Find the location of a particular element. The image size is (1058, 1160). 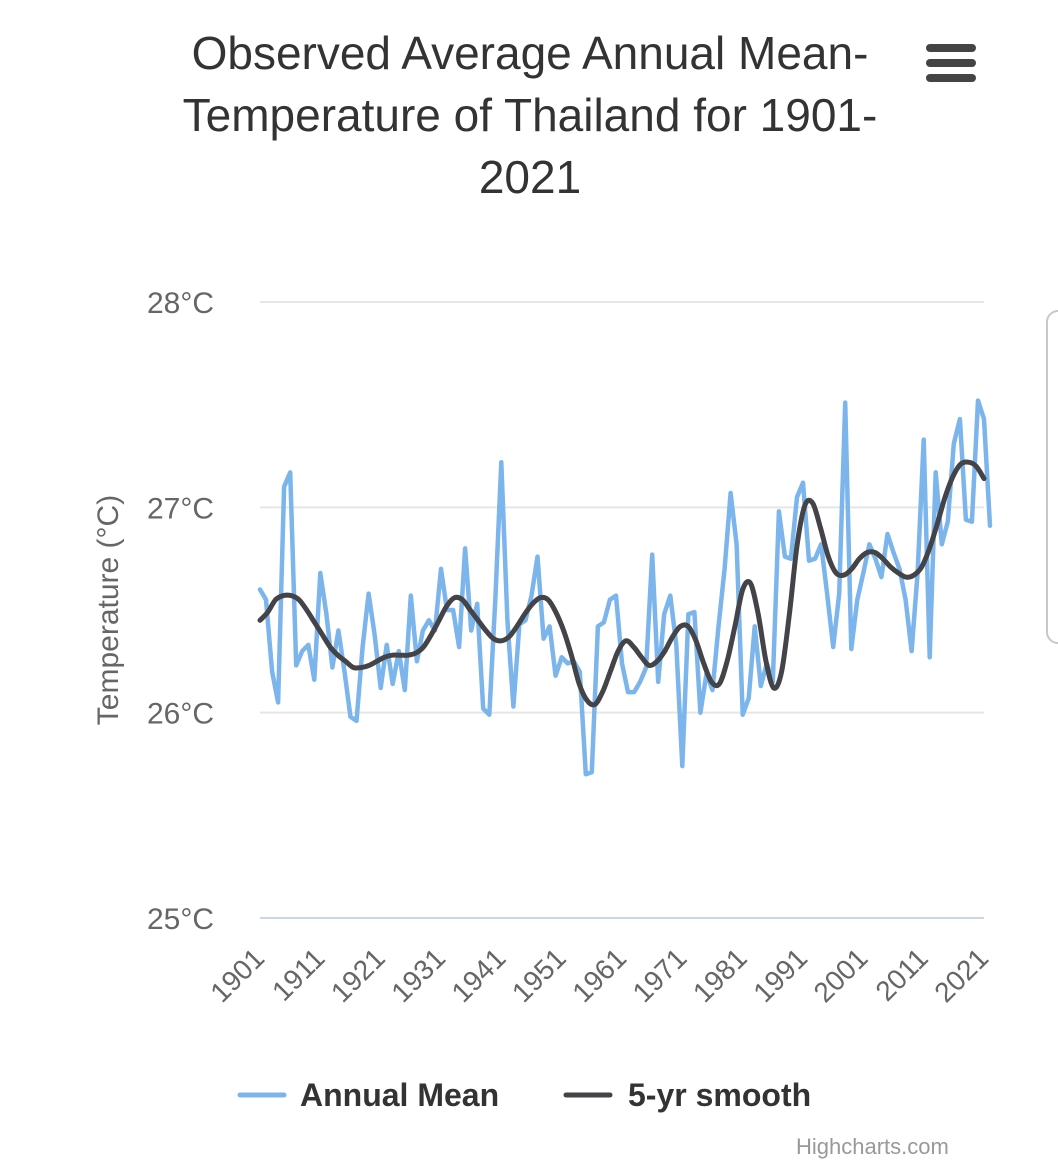

x-tick-label: 2001 is located at coordinates (841, 975).